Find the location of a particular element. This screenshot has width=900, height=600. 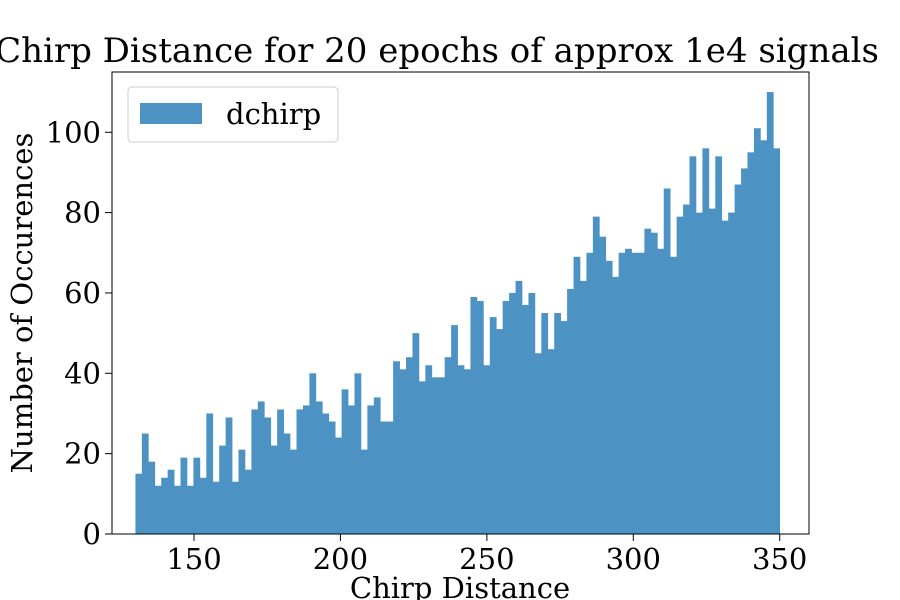

y-axis-label: Number of Occurences is located at coordinates (22, 303).